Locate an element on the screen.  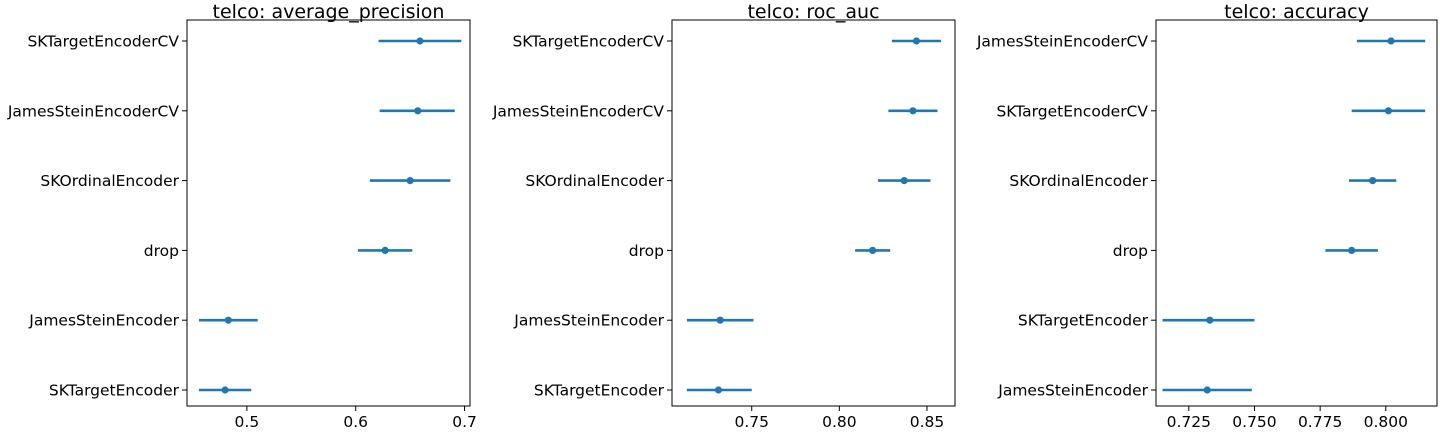
chart-title: telco: roc_auc is located at coordinates (813, 12).